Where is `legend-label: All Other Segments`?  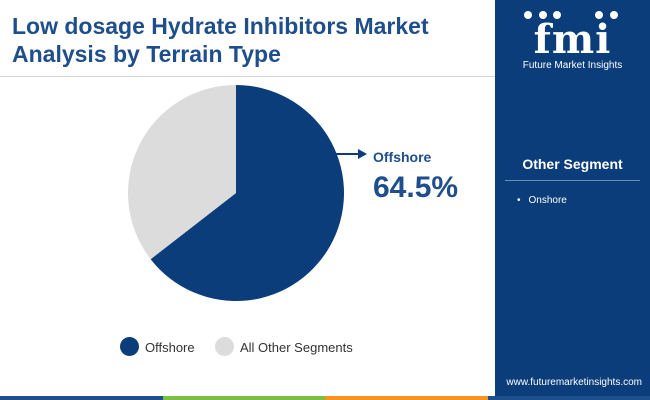
legend-label: All Other Segments is located at coordinates (296, 347).